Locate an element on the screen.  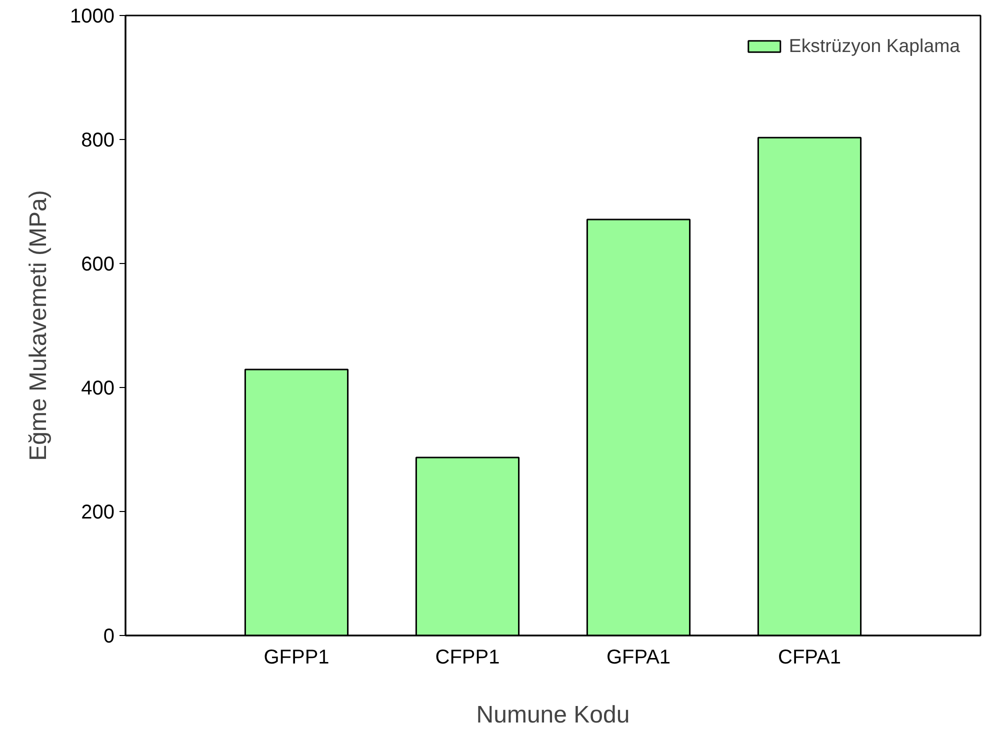
x-tick-label: CFPA1 is located at coordinates (809, 657).